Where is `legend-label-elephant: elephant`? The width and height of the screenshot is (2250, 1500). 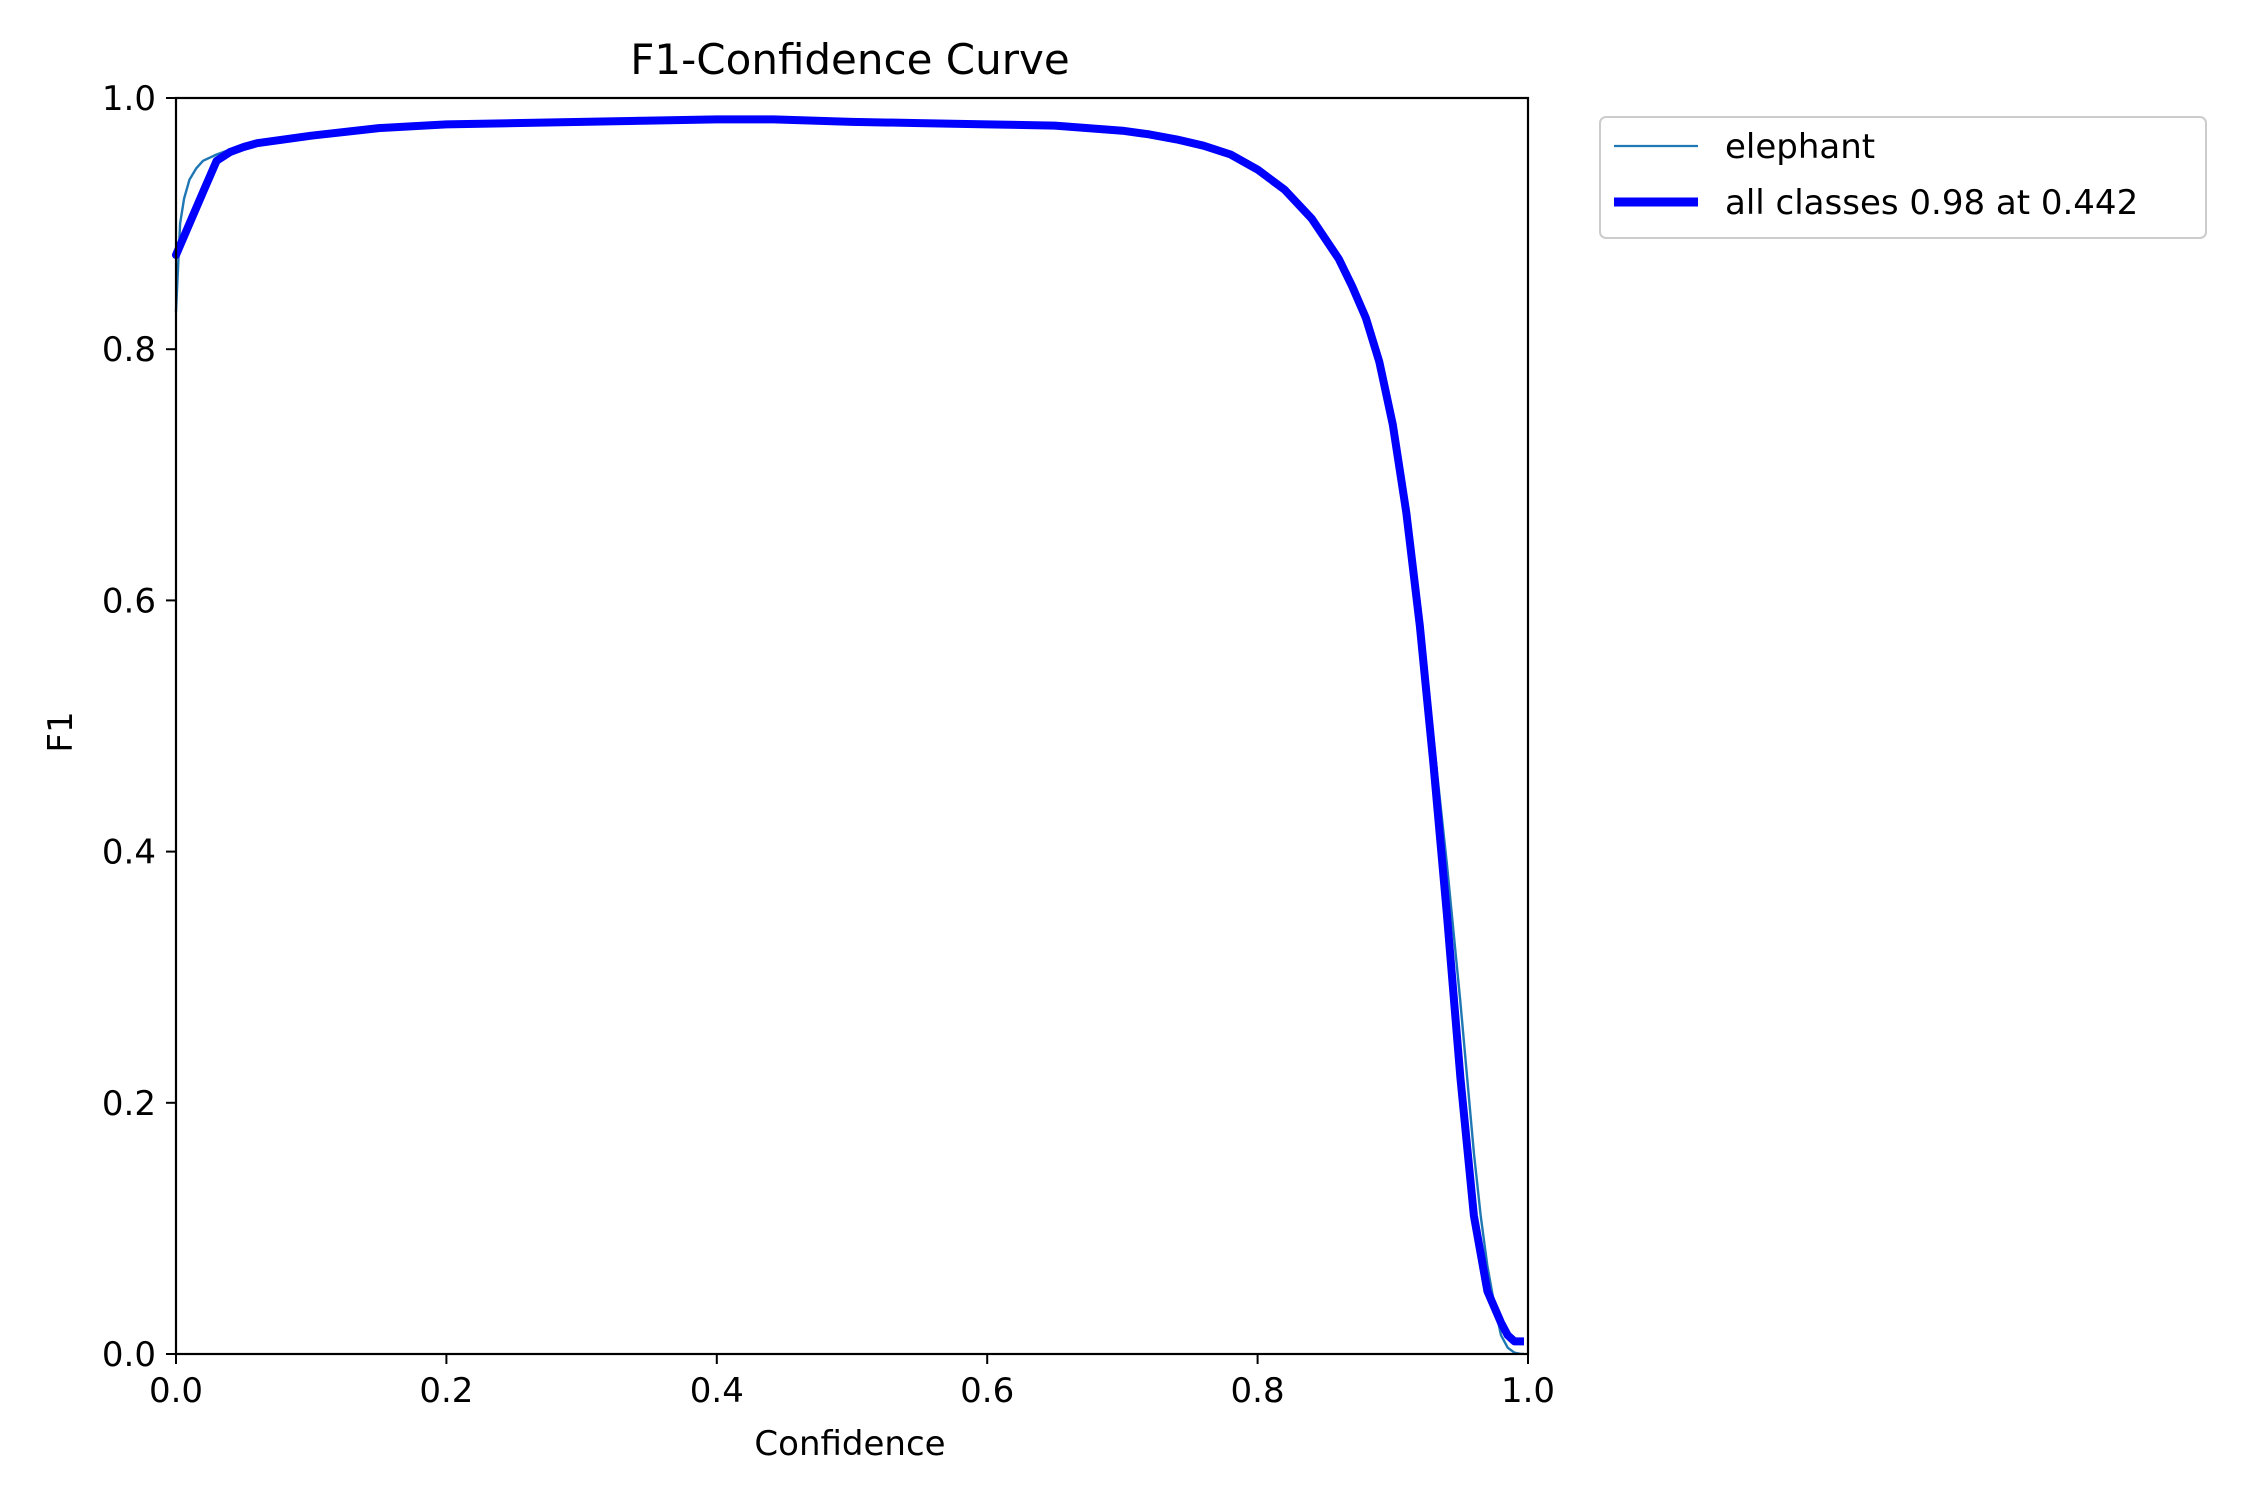
legend-label-elephant: elephant is located at coordinates (1800, 147).